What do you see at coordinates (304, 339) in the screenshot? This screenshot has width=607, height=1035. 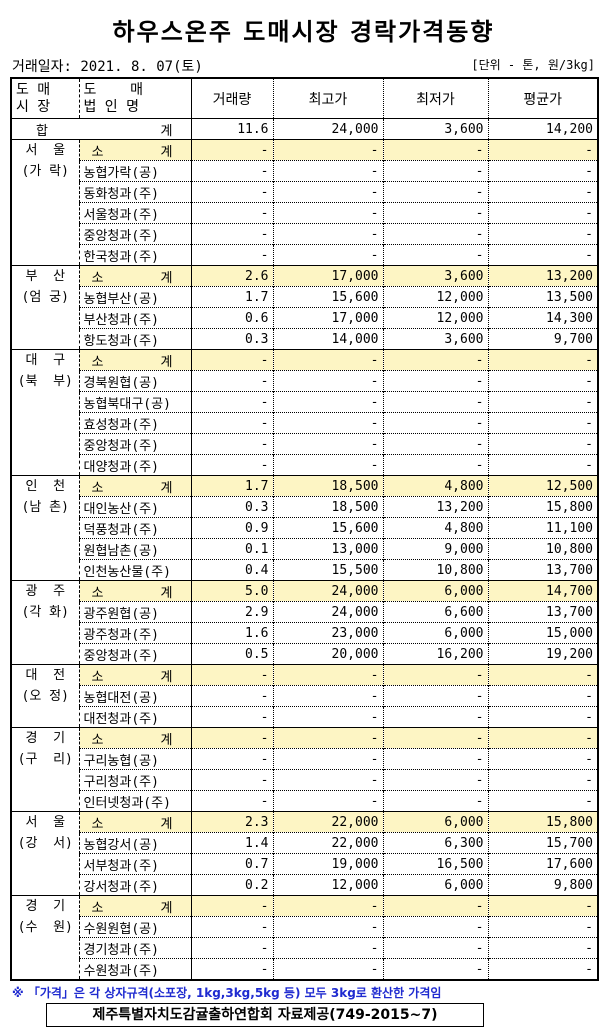 I see `table-row: 항도청과(주) 0.3 14,000 3,600 9,700` at bounding box center [304, 339].